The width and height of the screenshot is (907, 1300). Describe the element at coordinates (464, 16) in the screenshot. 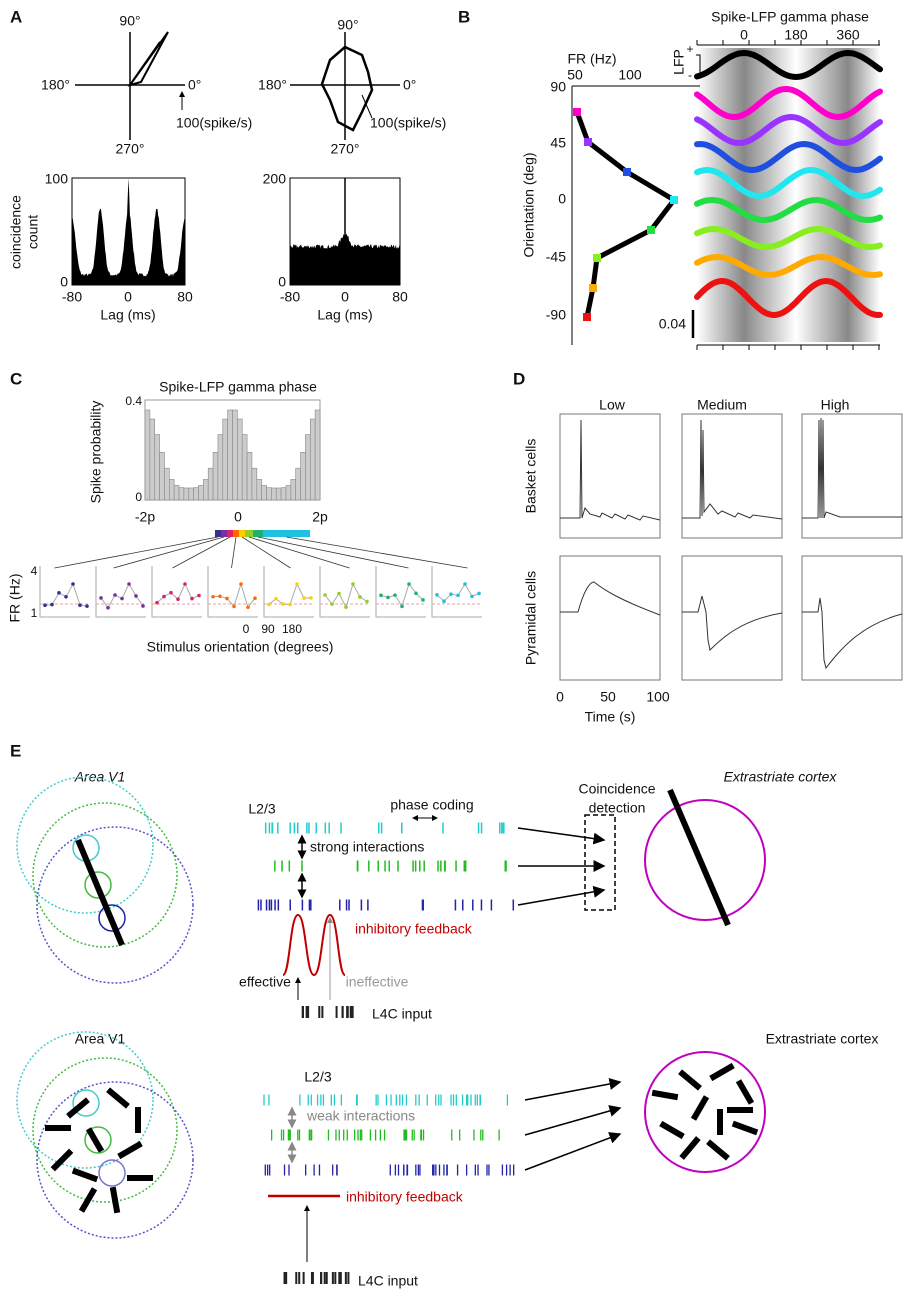

I see `panel-label: B` at that location.